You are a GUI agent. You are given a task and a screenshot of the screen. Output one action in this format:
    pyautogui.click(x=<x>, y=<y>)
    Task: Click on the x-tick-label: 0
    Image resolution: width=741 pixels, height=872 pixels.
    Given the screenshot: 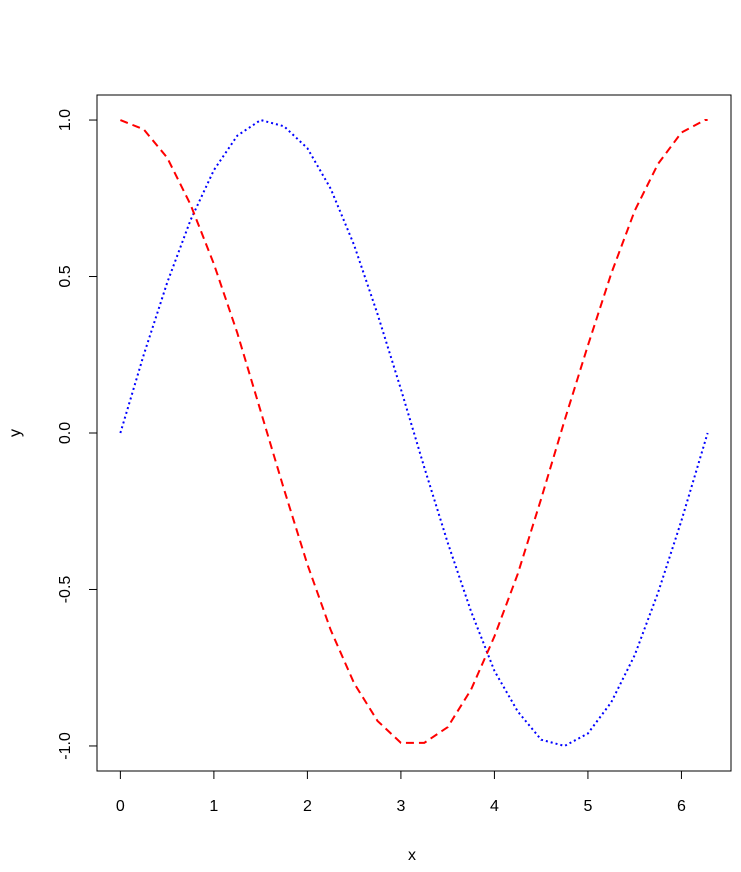 What is the action you would take?
    pyautogui.click(x=120, y=806)
    